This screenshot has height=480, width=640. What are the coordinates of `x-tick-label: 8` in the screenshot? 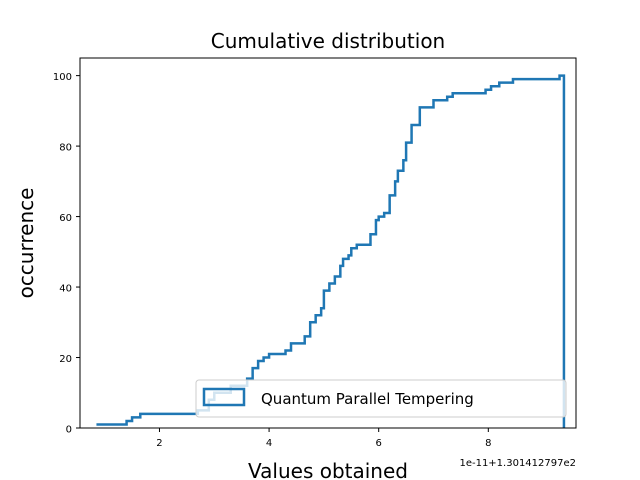 It's located at (488, 443).